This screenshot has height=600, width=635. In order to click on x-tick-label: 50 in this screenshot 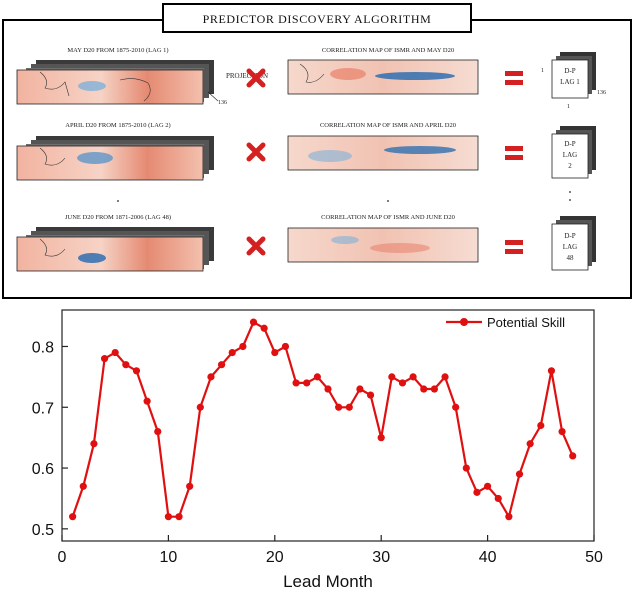, I will do `click(594, 557)`.